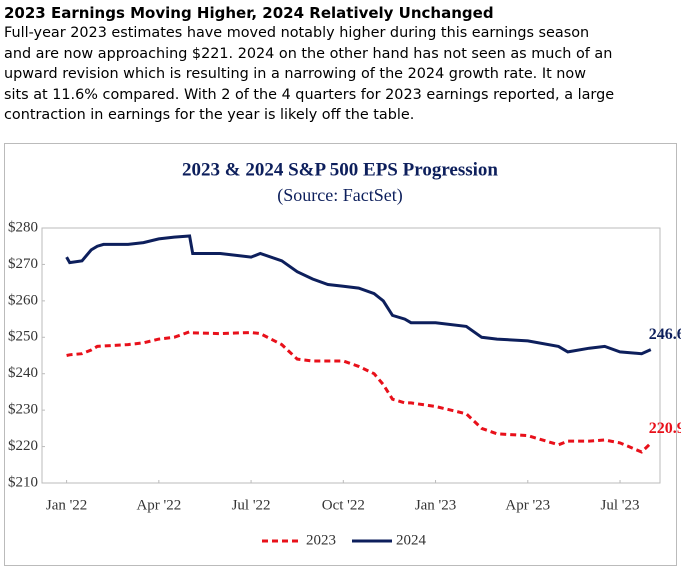 The image size is (681, 569). What do you see at coordinates (343, 505) in the screenshot?
I see `x-tick-label: Oct '22` at bounding box center [343, 505].